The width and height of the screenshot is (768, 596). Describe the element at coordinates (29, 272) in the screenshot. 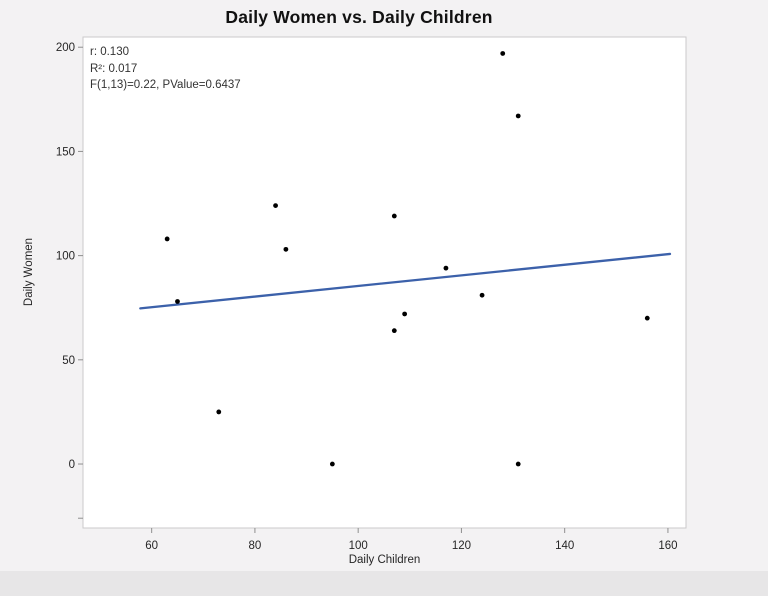

I see `y-axis-label: Daily Women` at that location.